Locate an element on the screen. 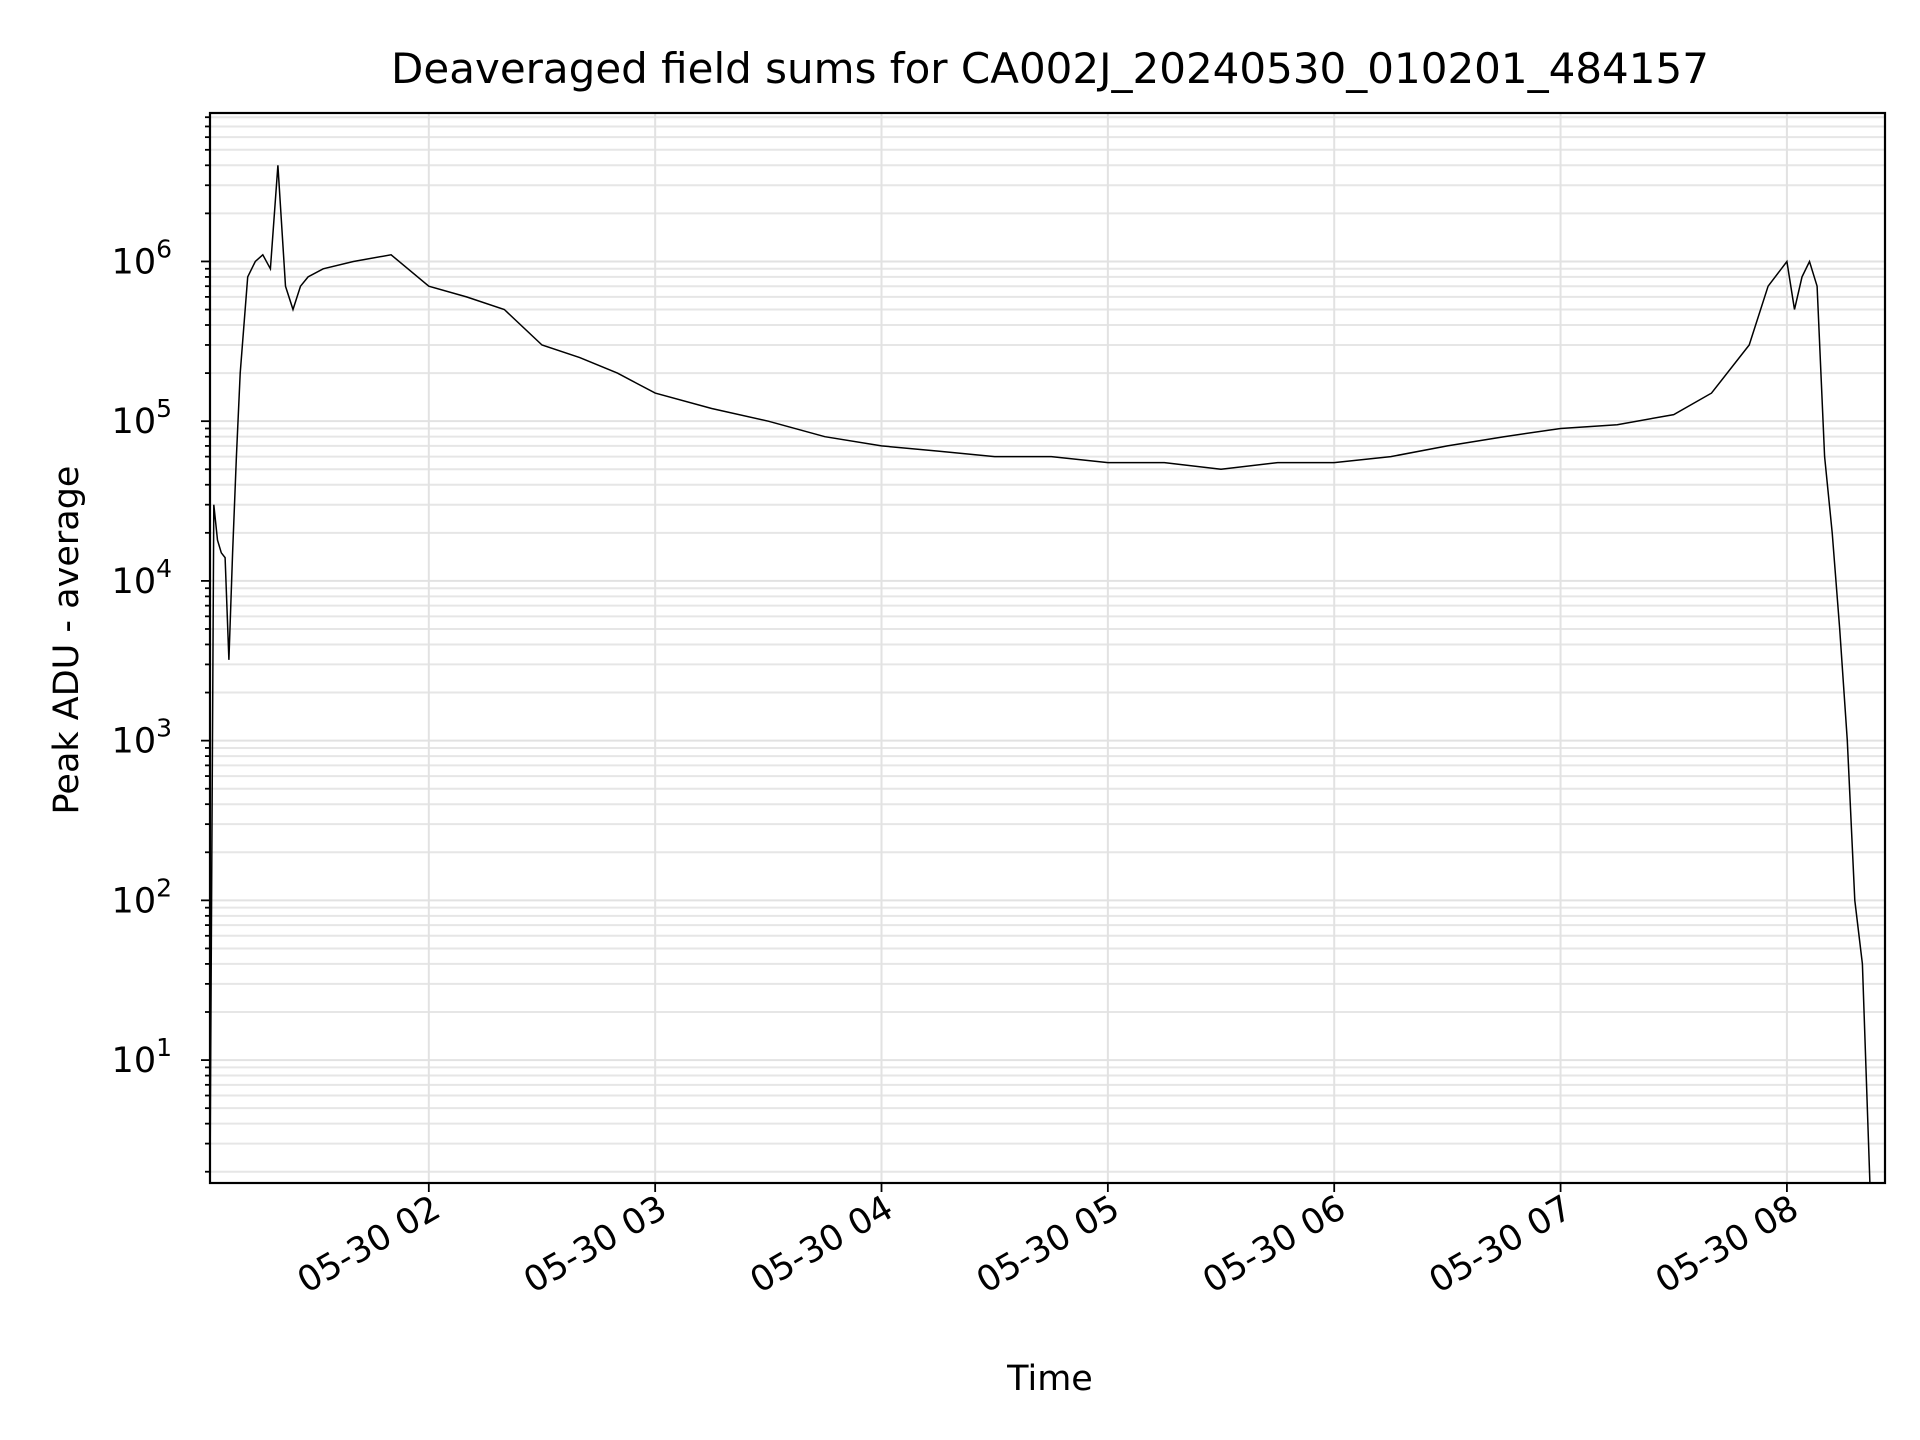 The image size is (1920, 1440). x-tick-label: 05-30 02 is located at coordinates (369, 1244).